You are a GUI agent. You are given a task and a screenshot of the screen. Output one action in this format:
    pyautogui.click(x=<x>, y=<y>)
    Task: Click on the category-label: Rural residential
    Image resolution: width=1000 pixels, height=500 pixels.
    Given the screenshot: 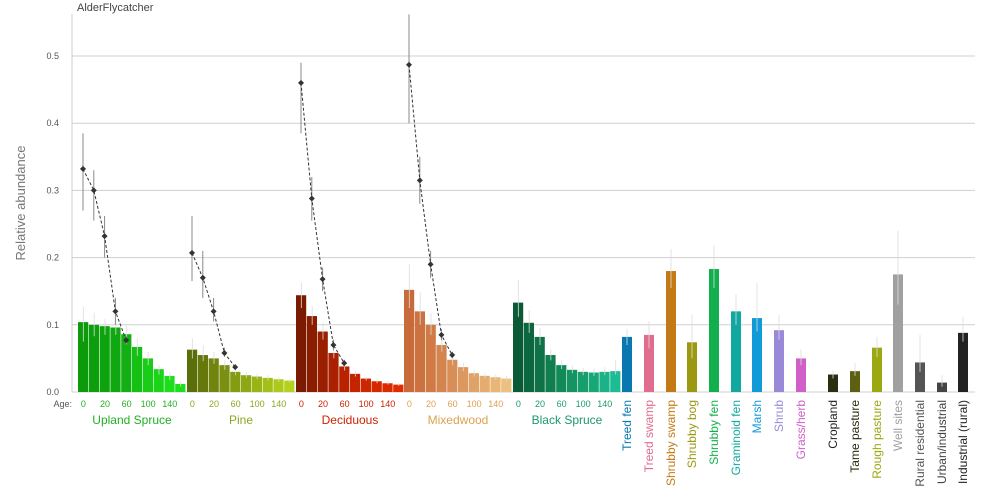 What is the action you would take?
    pyautogui.click(x=920, y=443)
    